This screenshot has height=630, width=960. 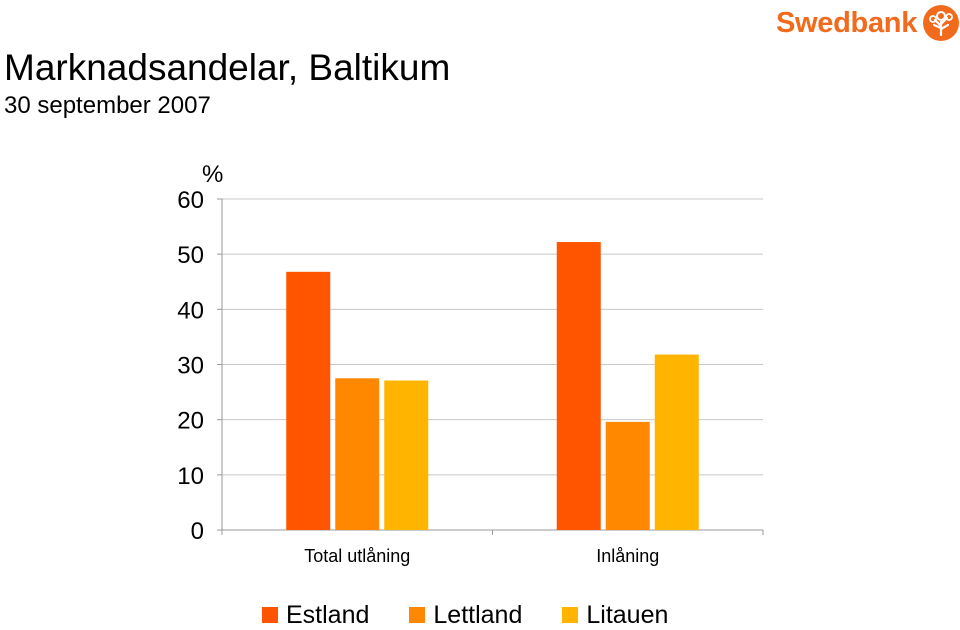 I want to click on legend-label: Litauen, so click(x=627, y=615).